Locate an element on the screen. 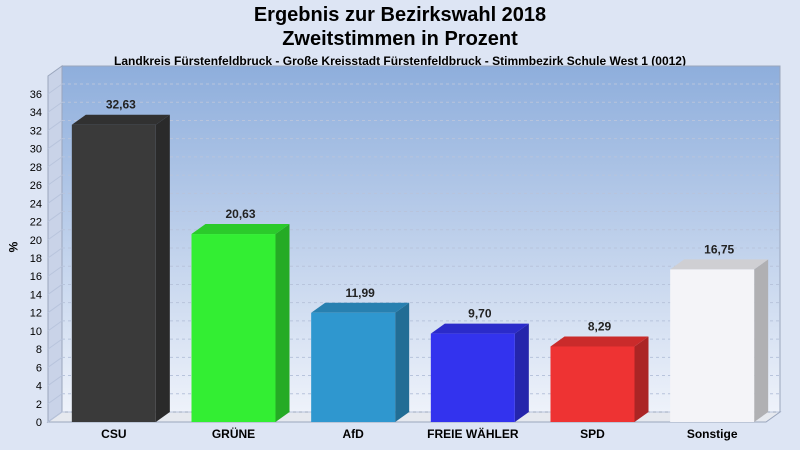  x-category-label: GRÜNE is located at coordinates (233, 433).